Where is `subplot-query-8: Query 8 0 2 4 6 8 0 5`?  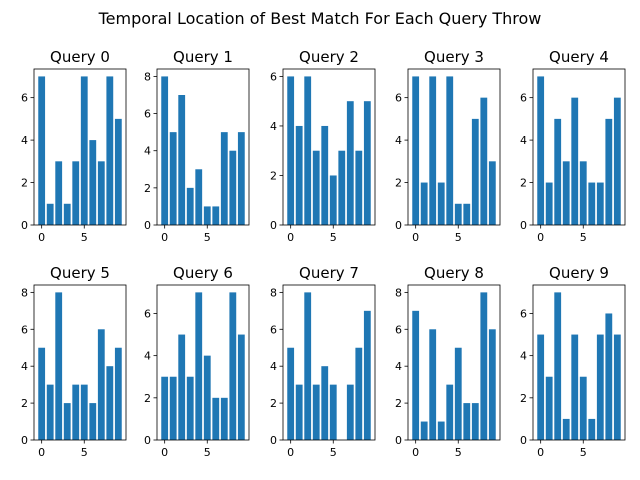
subplot-query-8: Query 8 0 2 4 6 8 0 5 is located at coordinates (448, 361).